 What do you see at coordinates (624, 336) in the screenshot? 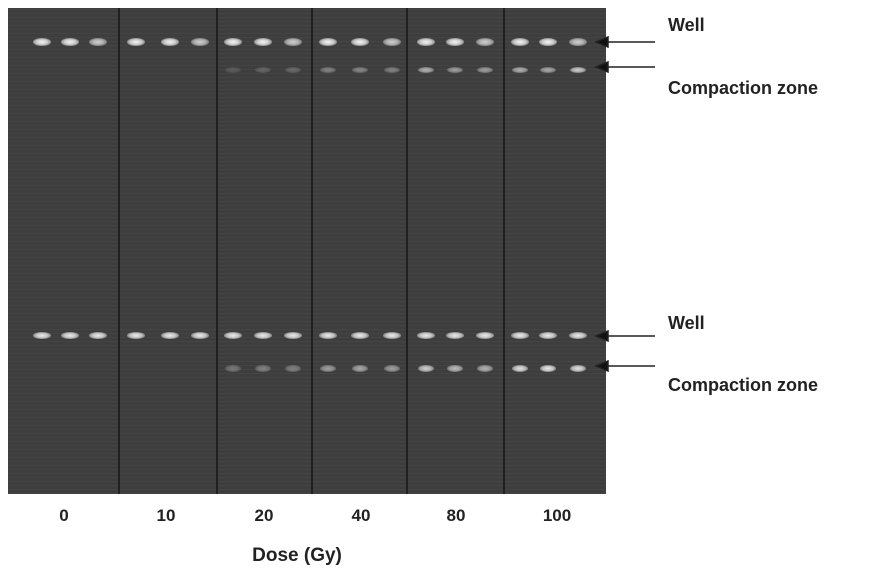
I see `arrow-well-bottom` at bounding box center [624, 336].